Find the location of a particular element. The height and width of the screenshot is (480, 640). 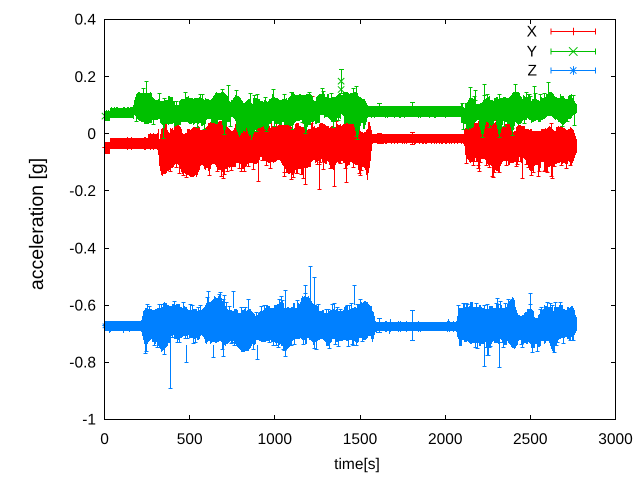

svg-text: -0.6 is located at coordinates (82, 305).